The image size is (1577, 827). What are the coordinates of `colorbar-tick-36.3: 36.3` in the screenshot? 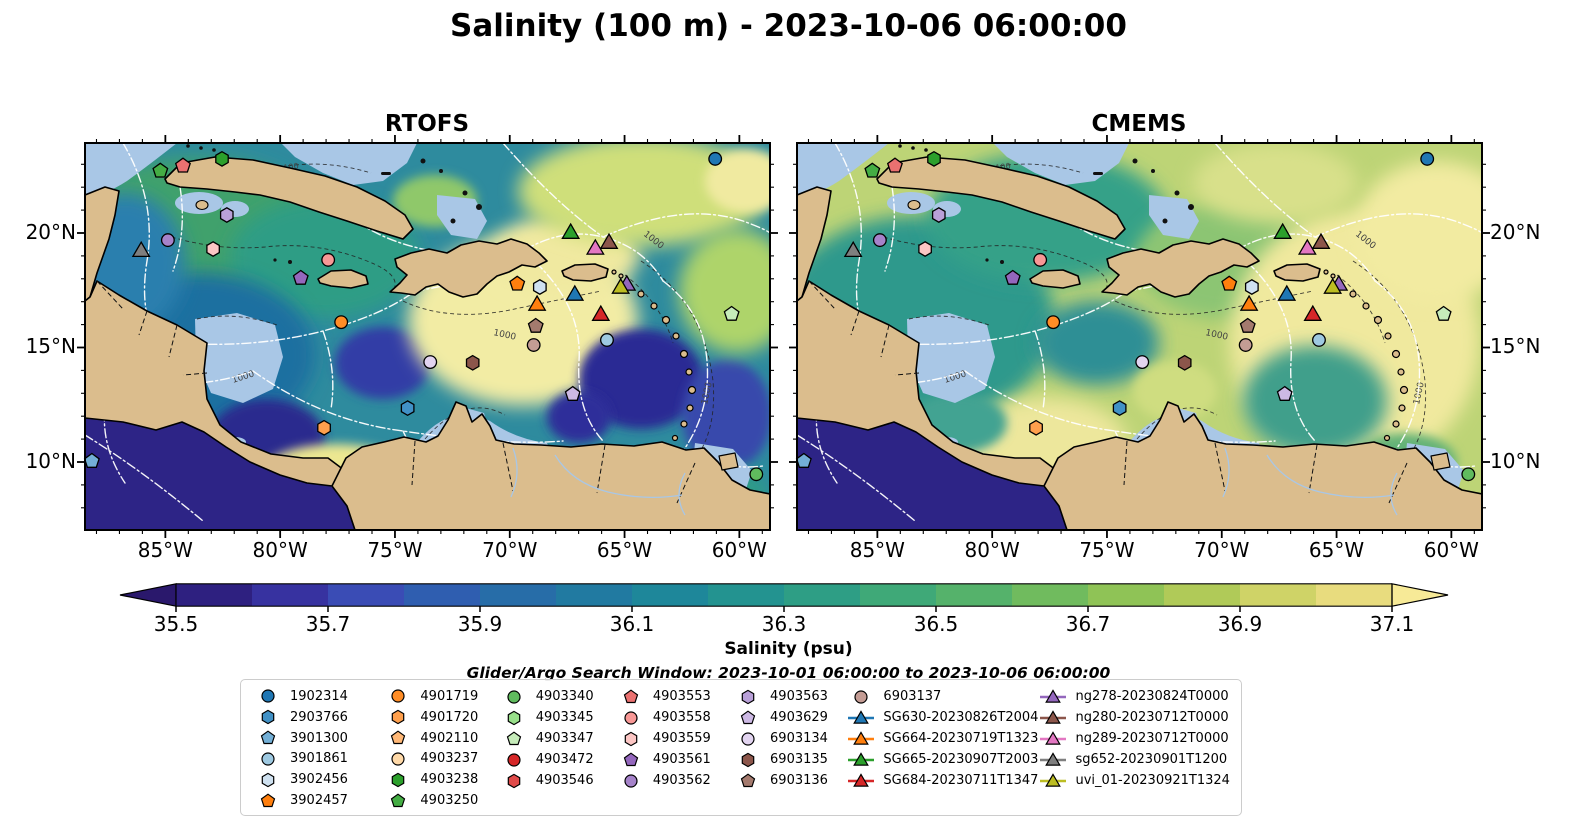 It's located at (784, 624).